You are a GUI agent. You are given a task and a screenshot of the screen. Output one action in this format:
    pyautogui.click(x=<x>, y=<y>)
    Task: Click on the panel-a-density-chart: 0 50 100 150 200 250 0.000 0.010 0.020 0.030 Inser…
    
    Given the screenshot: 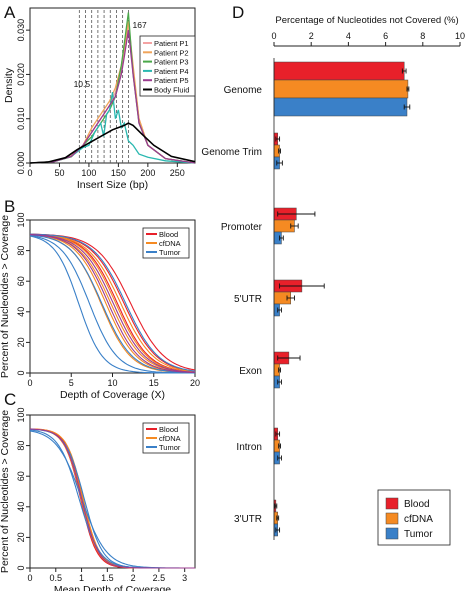 What is the action you would take?
    pyautogui.click(x=99, y=99)
    